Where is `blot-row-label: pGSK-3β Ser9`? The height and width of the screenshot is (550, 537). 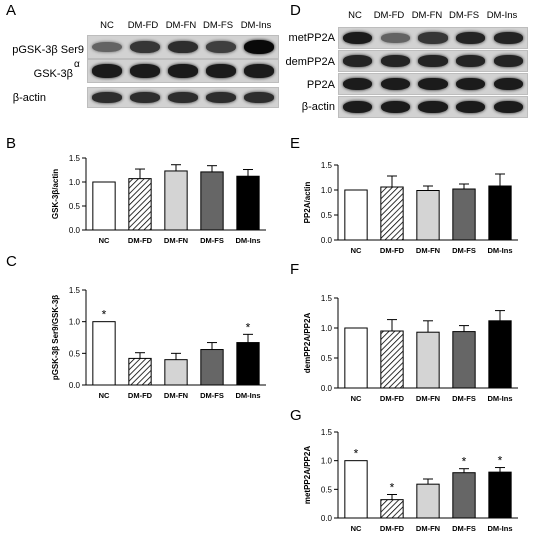 blot-row-label: pGSK-3β Ser9 is located at coordinates (48, 50).